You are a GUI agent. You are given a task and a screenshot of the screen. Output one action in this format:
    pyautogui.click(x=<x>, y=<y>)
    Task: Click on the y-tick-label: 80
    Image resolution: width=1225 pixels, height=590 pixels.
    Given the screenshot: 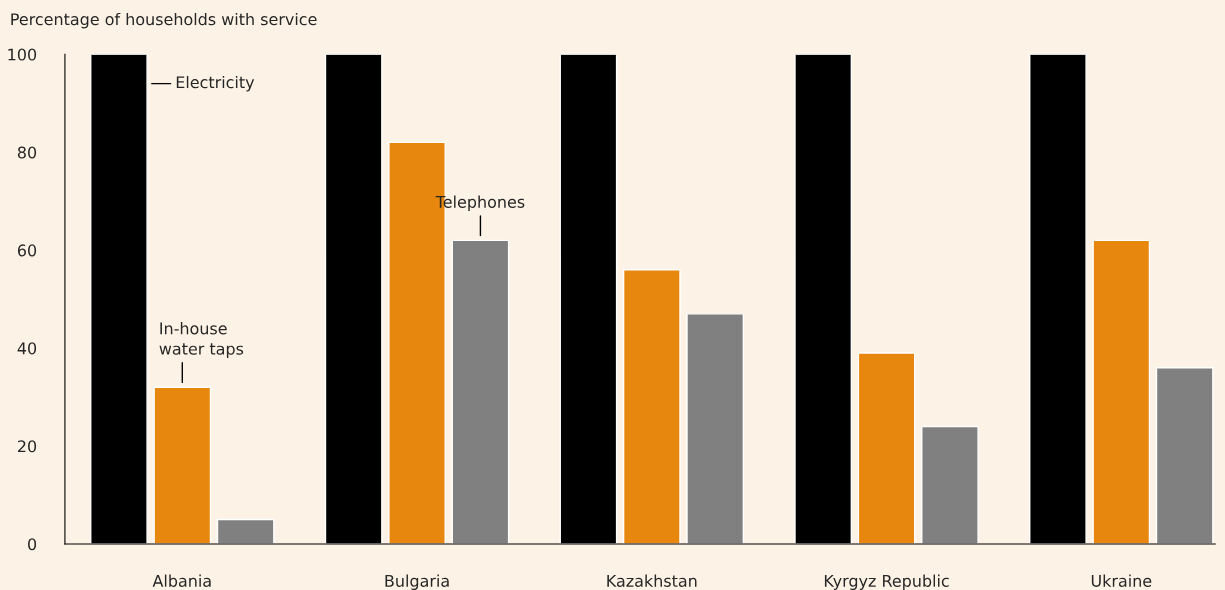 What is the action you would take?
    pyautogui.click(x=27, y=152)
    